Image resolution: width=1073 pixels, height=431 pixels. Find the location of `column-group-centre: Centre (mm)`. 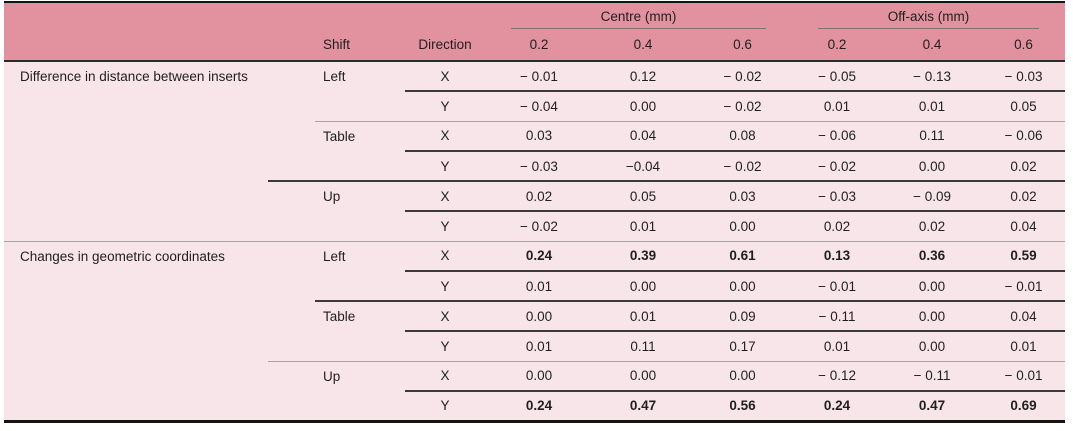

column-group-centre: Centre (mm) is located at coordinates (639, 15).